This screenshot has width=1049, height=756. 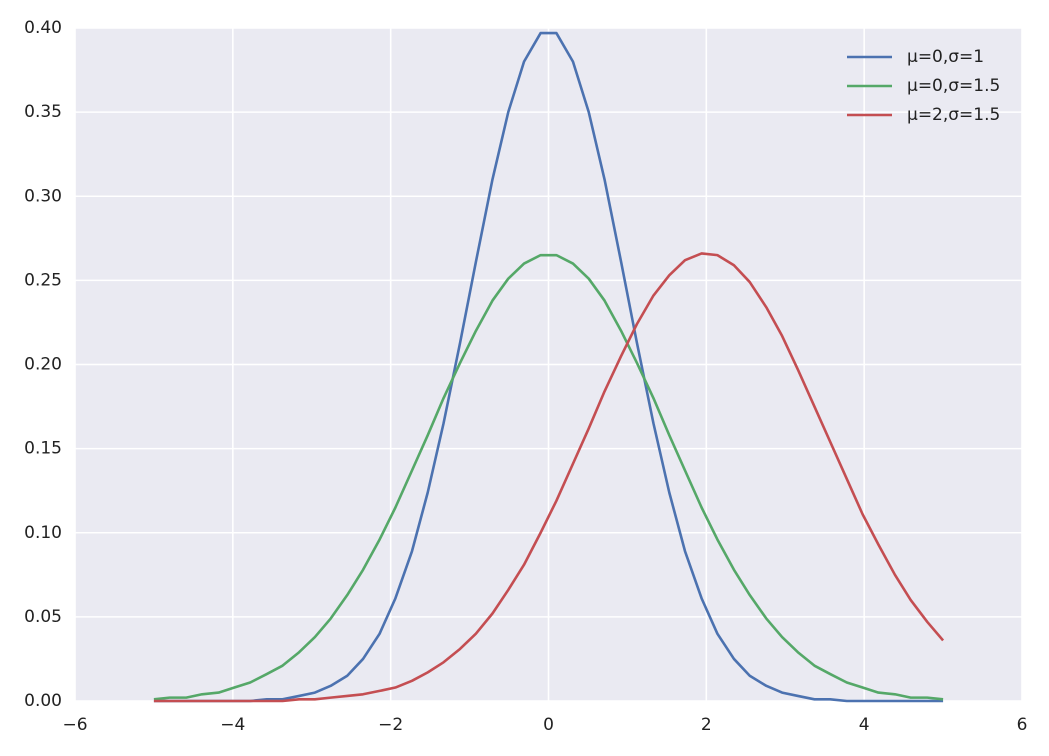 I want to click on y-tick-label: 0.25, so click(x=43, y=280).